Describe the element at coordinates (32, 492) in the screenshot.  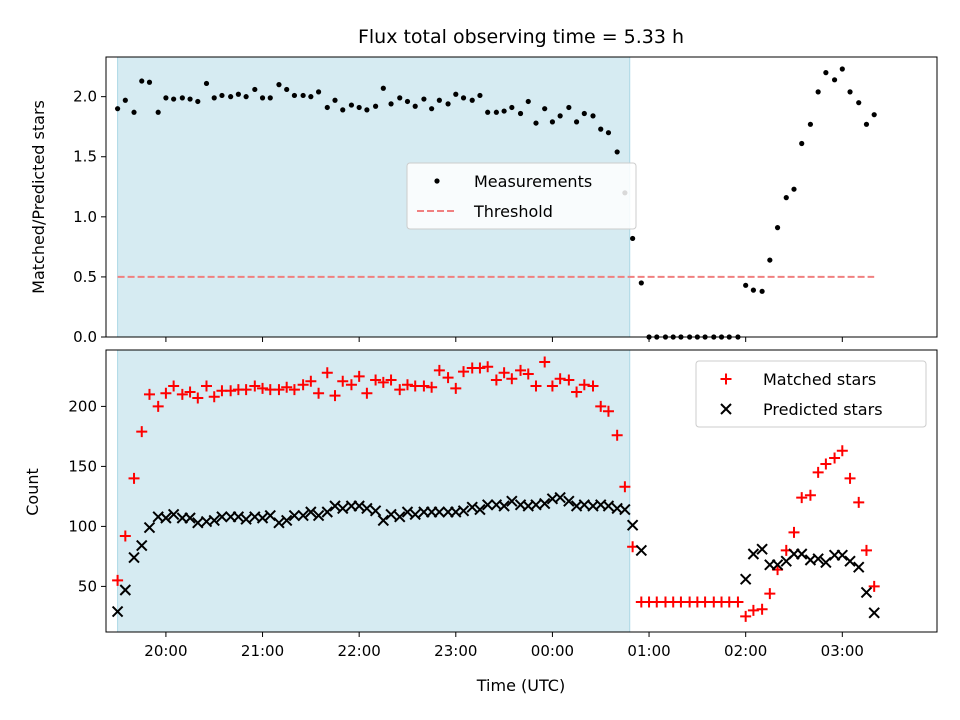
I see `bottom-y-axis-label: Count` at that location.